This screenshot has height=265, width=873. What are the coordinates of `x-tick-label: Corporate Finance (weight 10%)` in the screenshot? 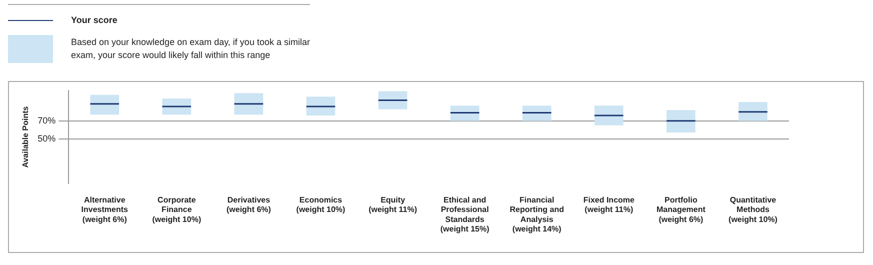 It's located at (177, 210).